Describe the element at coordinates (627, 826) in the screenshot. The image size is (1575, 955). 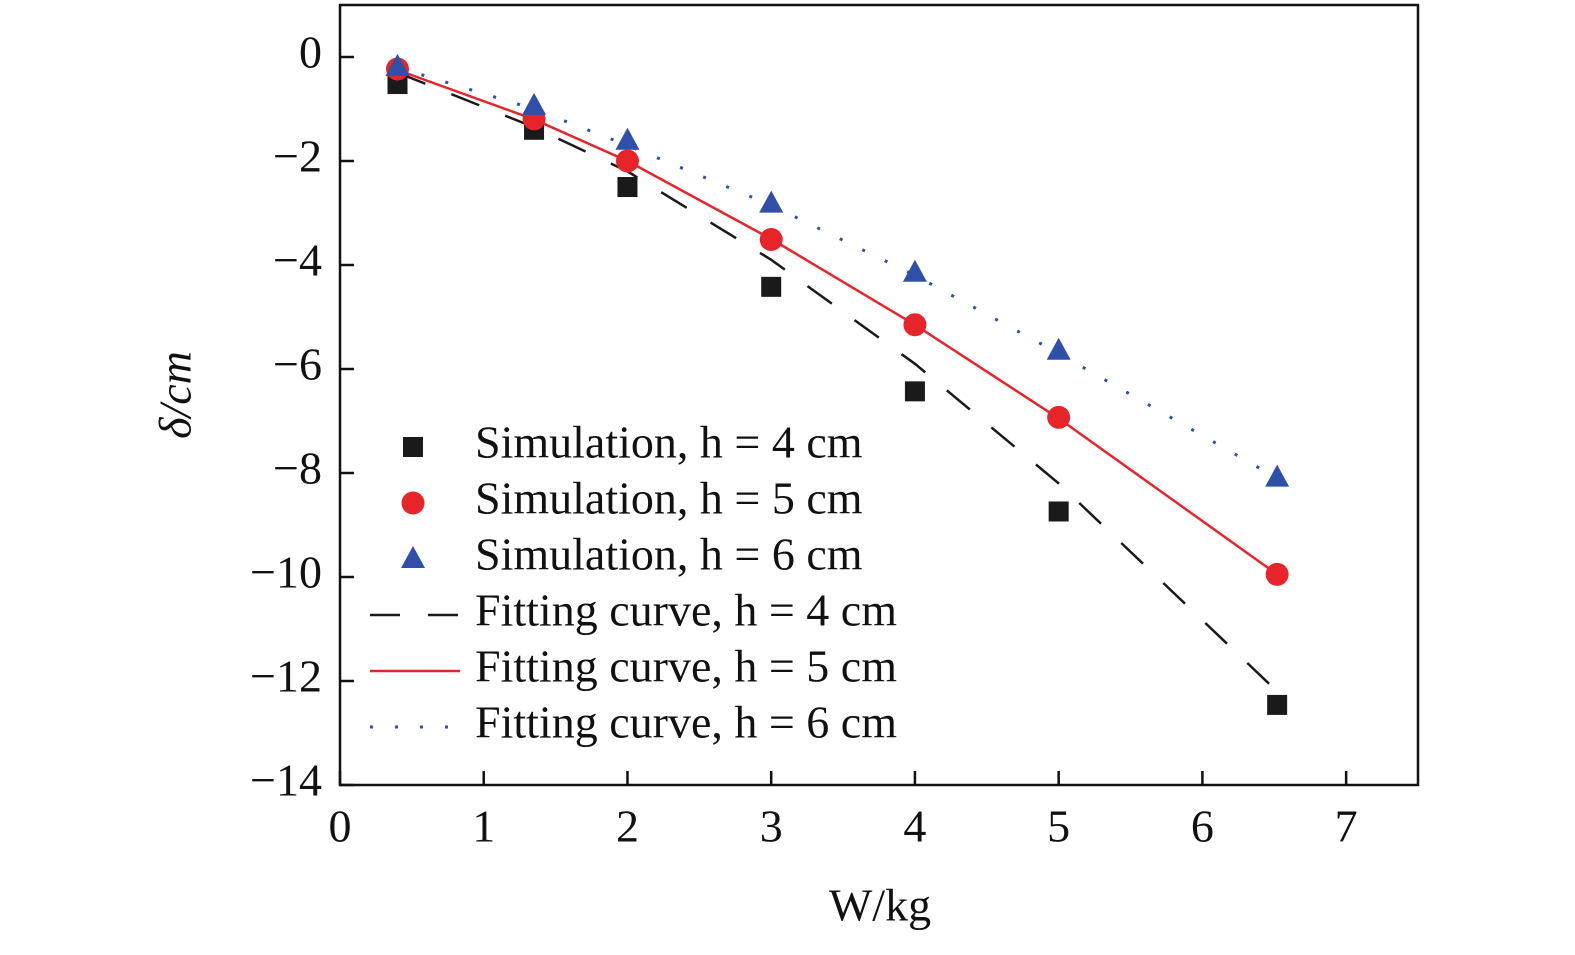
I see `x-tick-label: 2` at that location.